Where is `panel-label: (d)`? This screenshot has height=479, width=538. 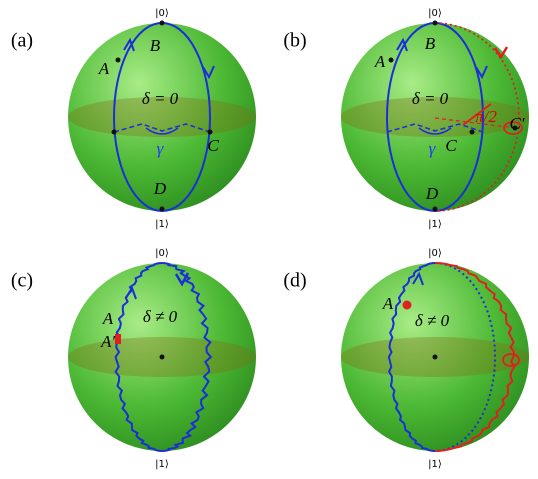
panel-label: (d) is located at coordinates (294, 281).